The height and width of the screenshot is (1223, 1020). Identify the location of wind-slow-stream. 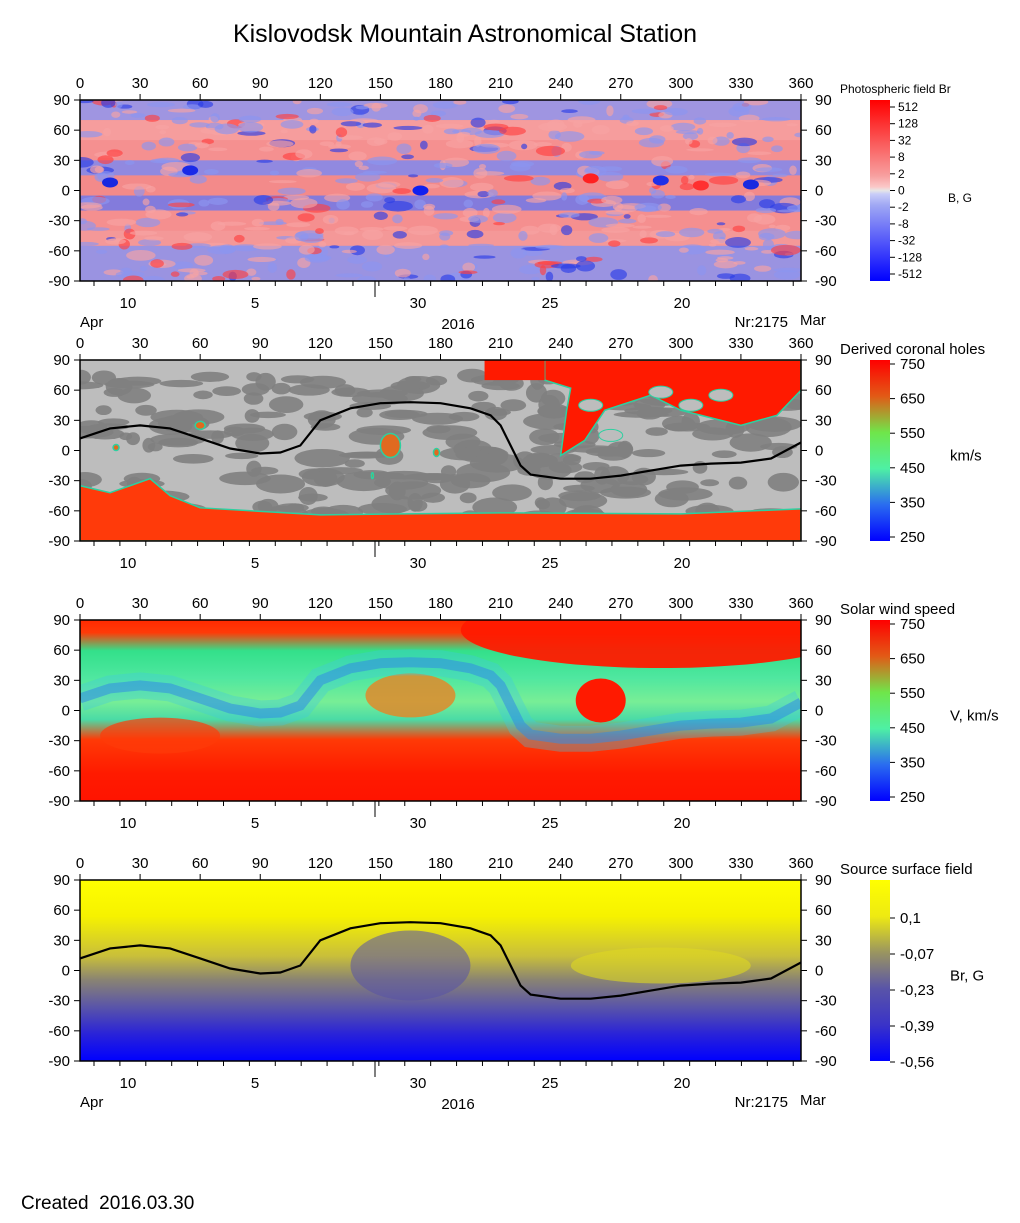
(440, 700).